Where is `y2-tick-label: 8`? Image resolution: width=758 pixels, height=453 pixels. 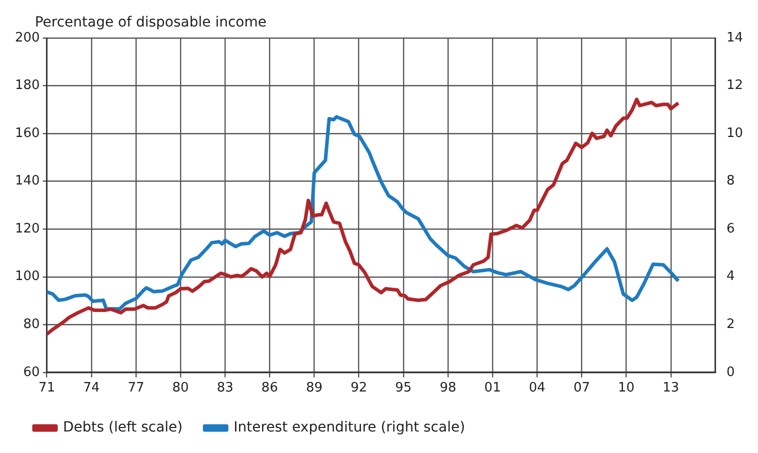
y2-tick-label: 8 is located at coordinates (730, 181).